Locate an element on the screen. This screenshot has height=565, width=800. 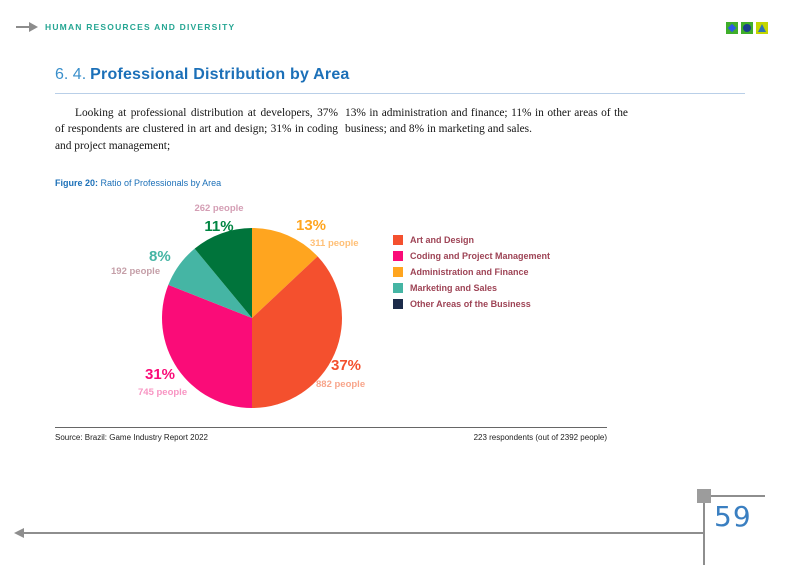
diamond-icon is located at coordinates (732, 28).